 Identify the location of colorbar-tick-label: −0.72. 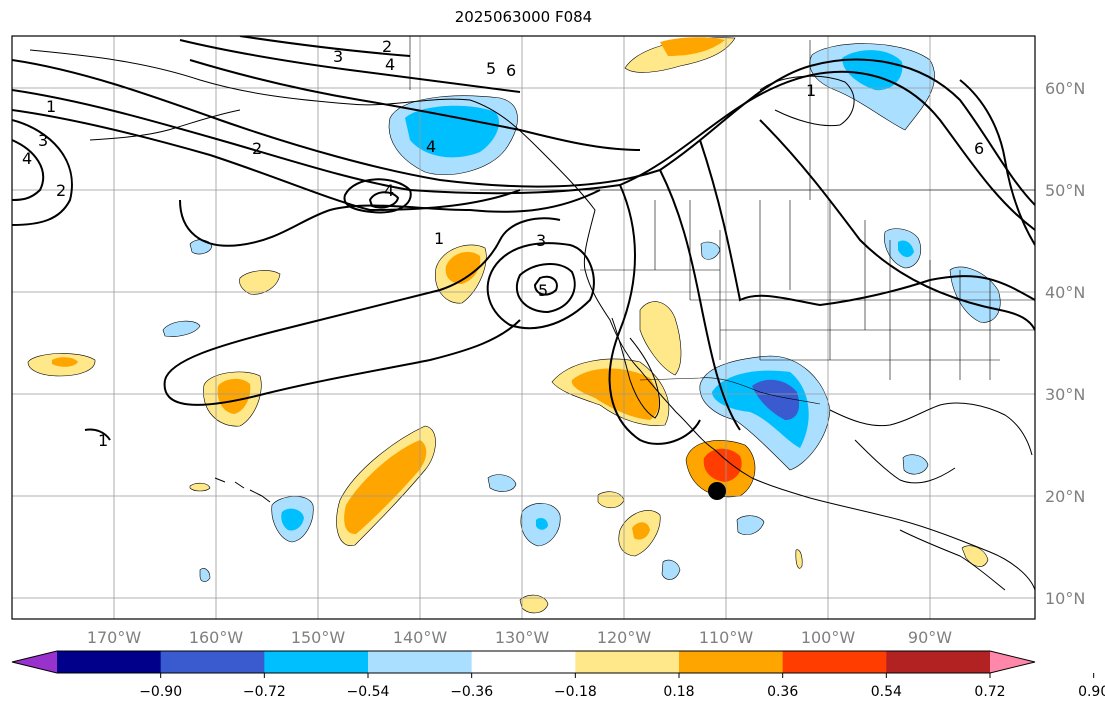
(264, 692).